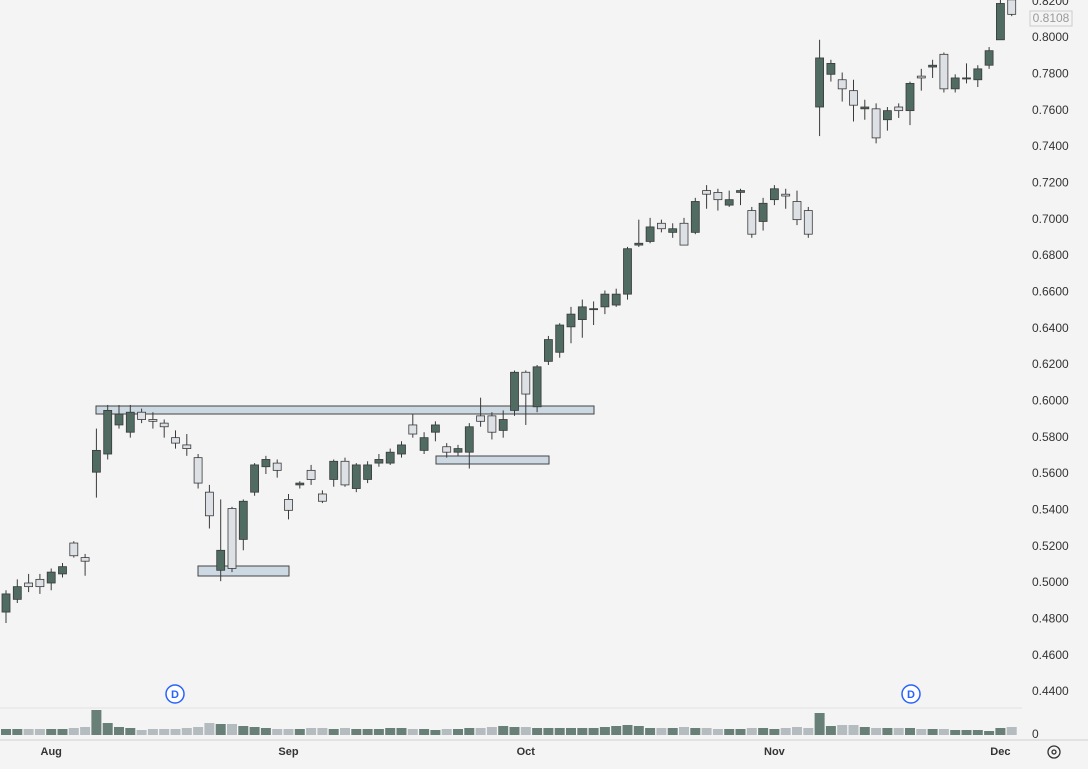 The width and height of the screenshot is (1088, 769). What do you see at coordinates (775, 752) in the screenshot?
I see `x-tick-label: Nov` at bounding box center [775, 752].